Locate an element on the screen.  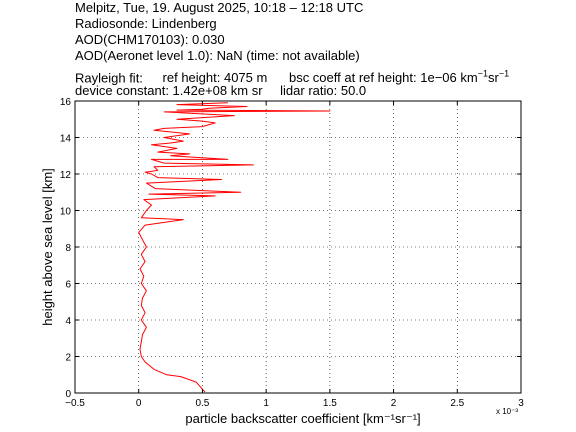
x-tick-label: 1 is located at coordinates (266, 403).